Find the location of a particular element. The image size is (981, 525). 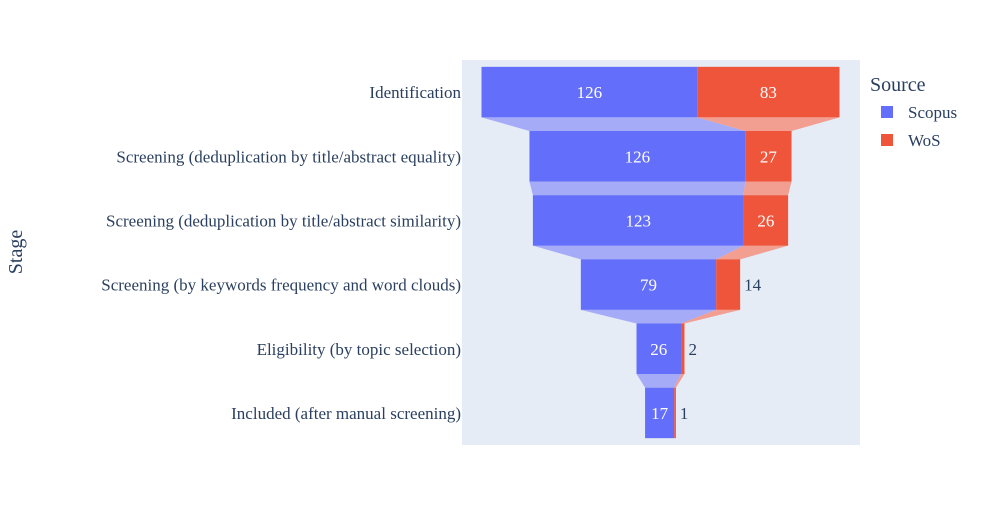

bar-value-label: 14 is located at coordinates (753, 285).